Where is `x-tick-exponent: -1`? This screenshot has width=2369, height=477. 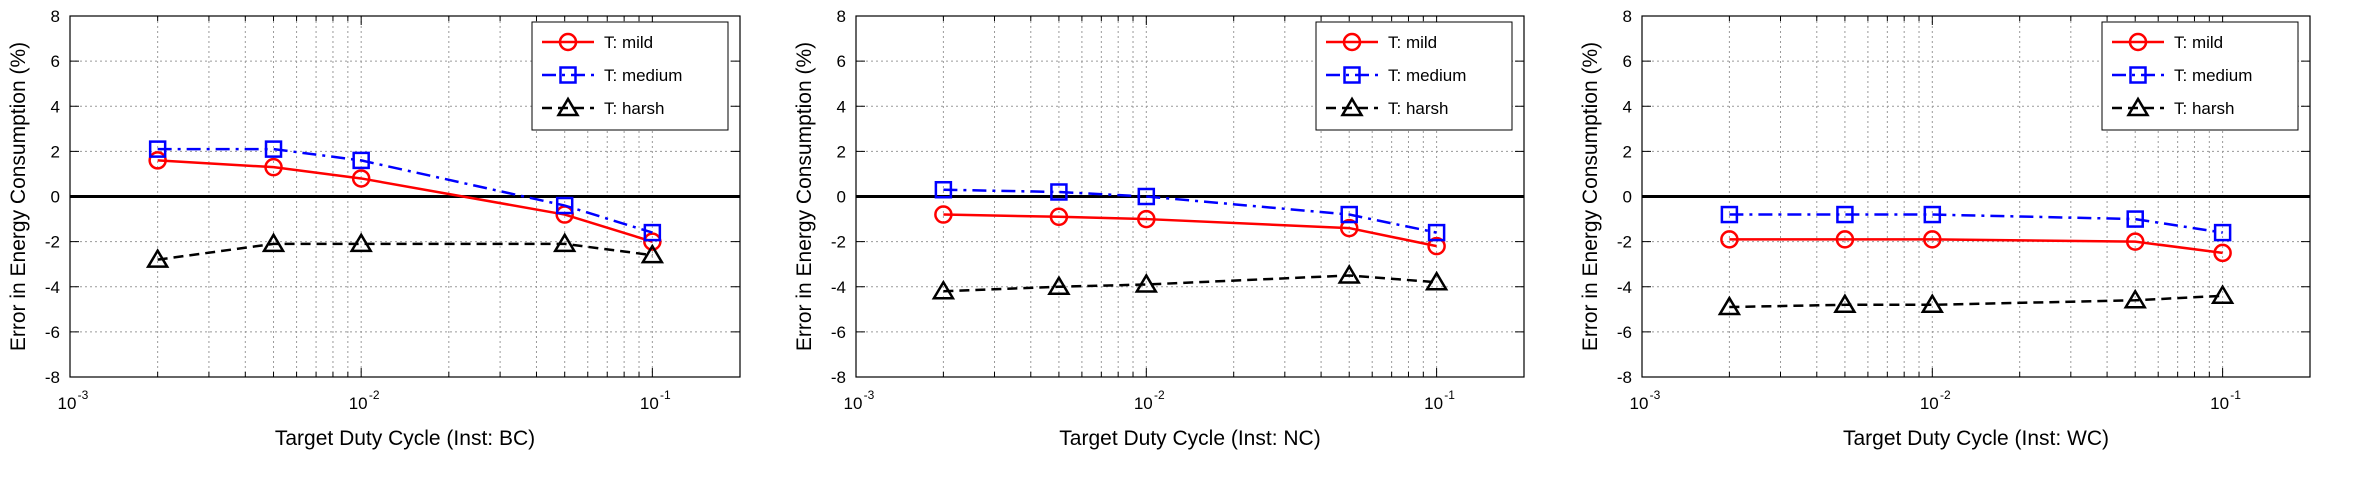
x-tick-exponent: -1 is located at coordinates (665, 395).